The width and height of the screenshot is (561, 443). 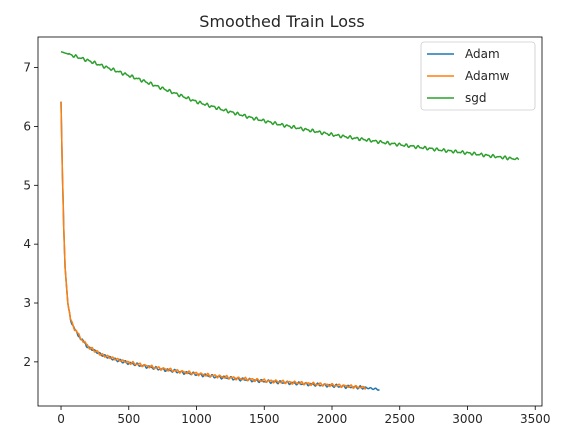 What do you see at coordinates (264, 419) in the screenshot?
I see `x-tick-label: 1500` at bounding box center [264, 419].